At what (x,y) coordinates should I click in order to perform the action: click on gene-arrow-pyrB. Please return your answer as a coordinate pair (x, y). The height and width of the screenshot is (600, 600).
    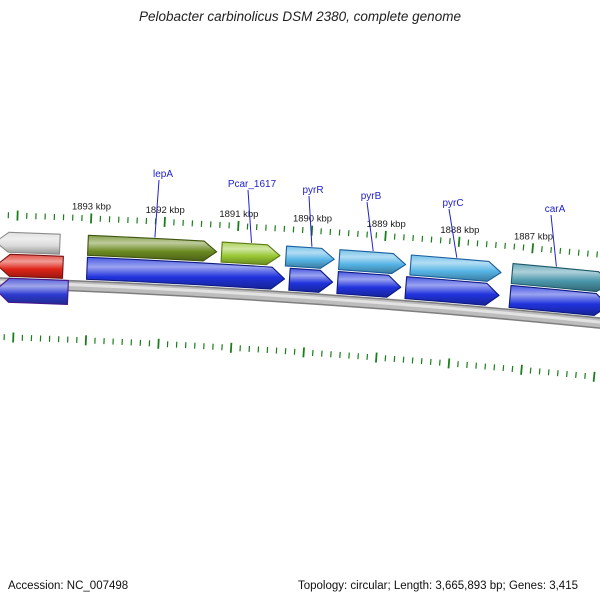
    Looking at the image, I should click on (372, 262).